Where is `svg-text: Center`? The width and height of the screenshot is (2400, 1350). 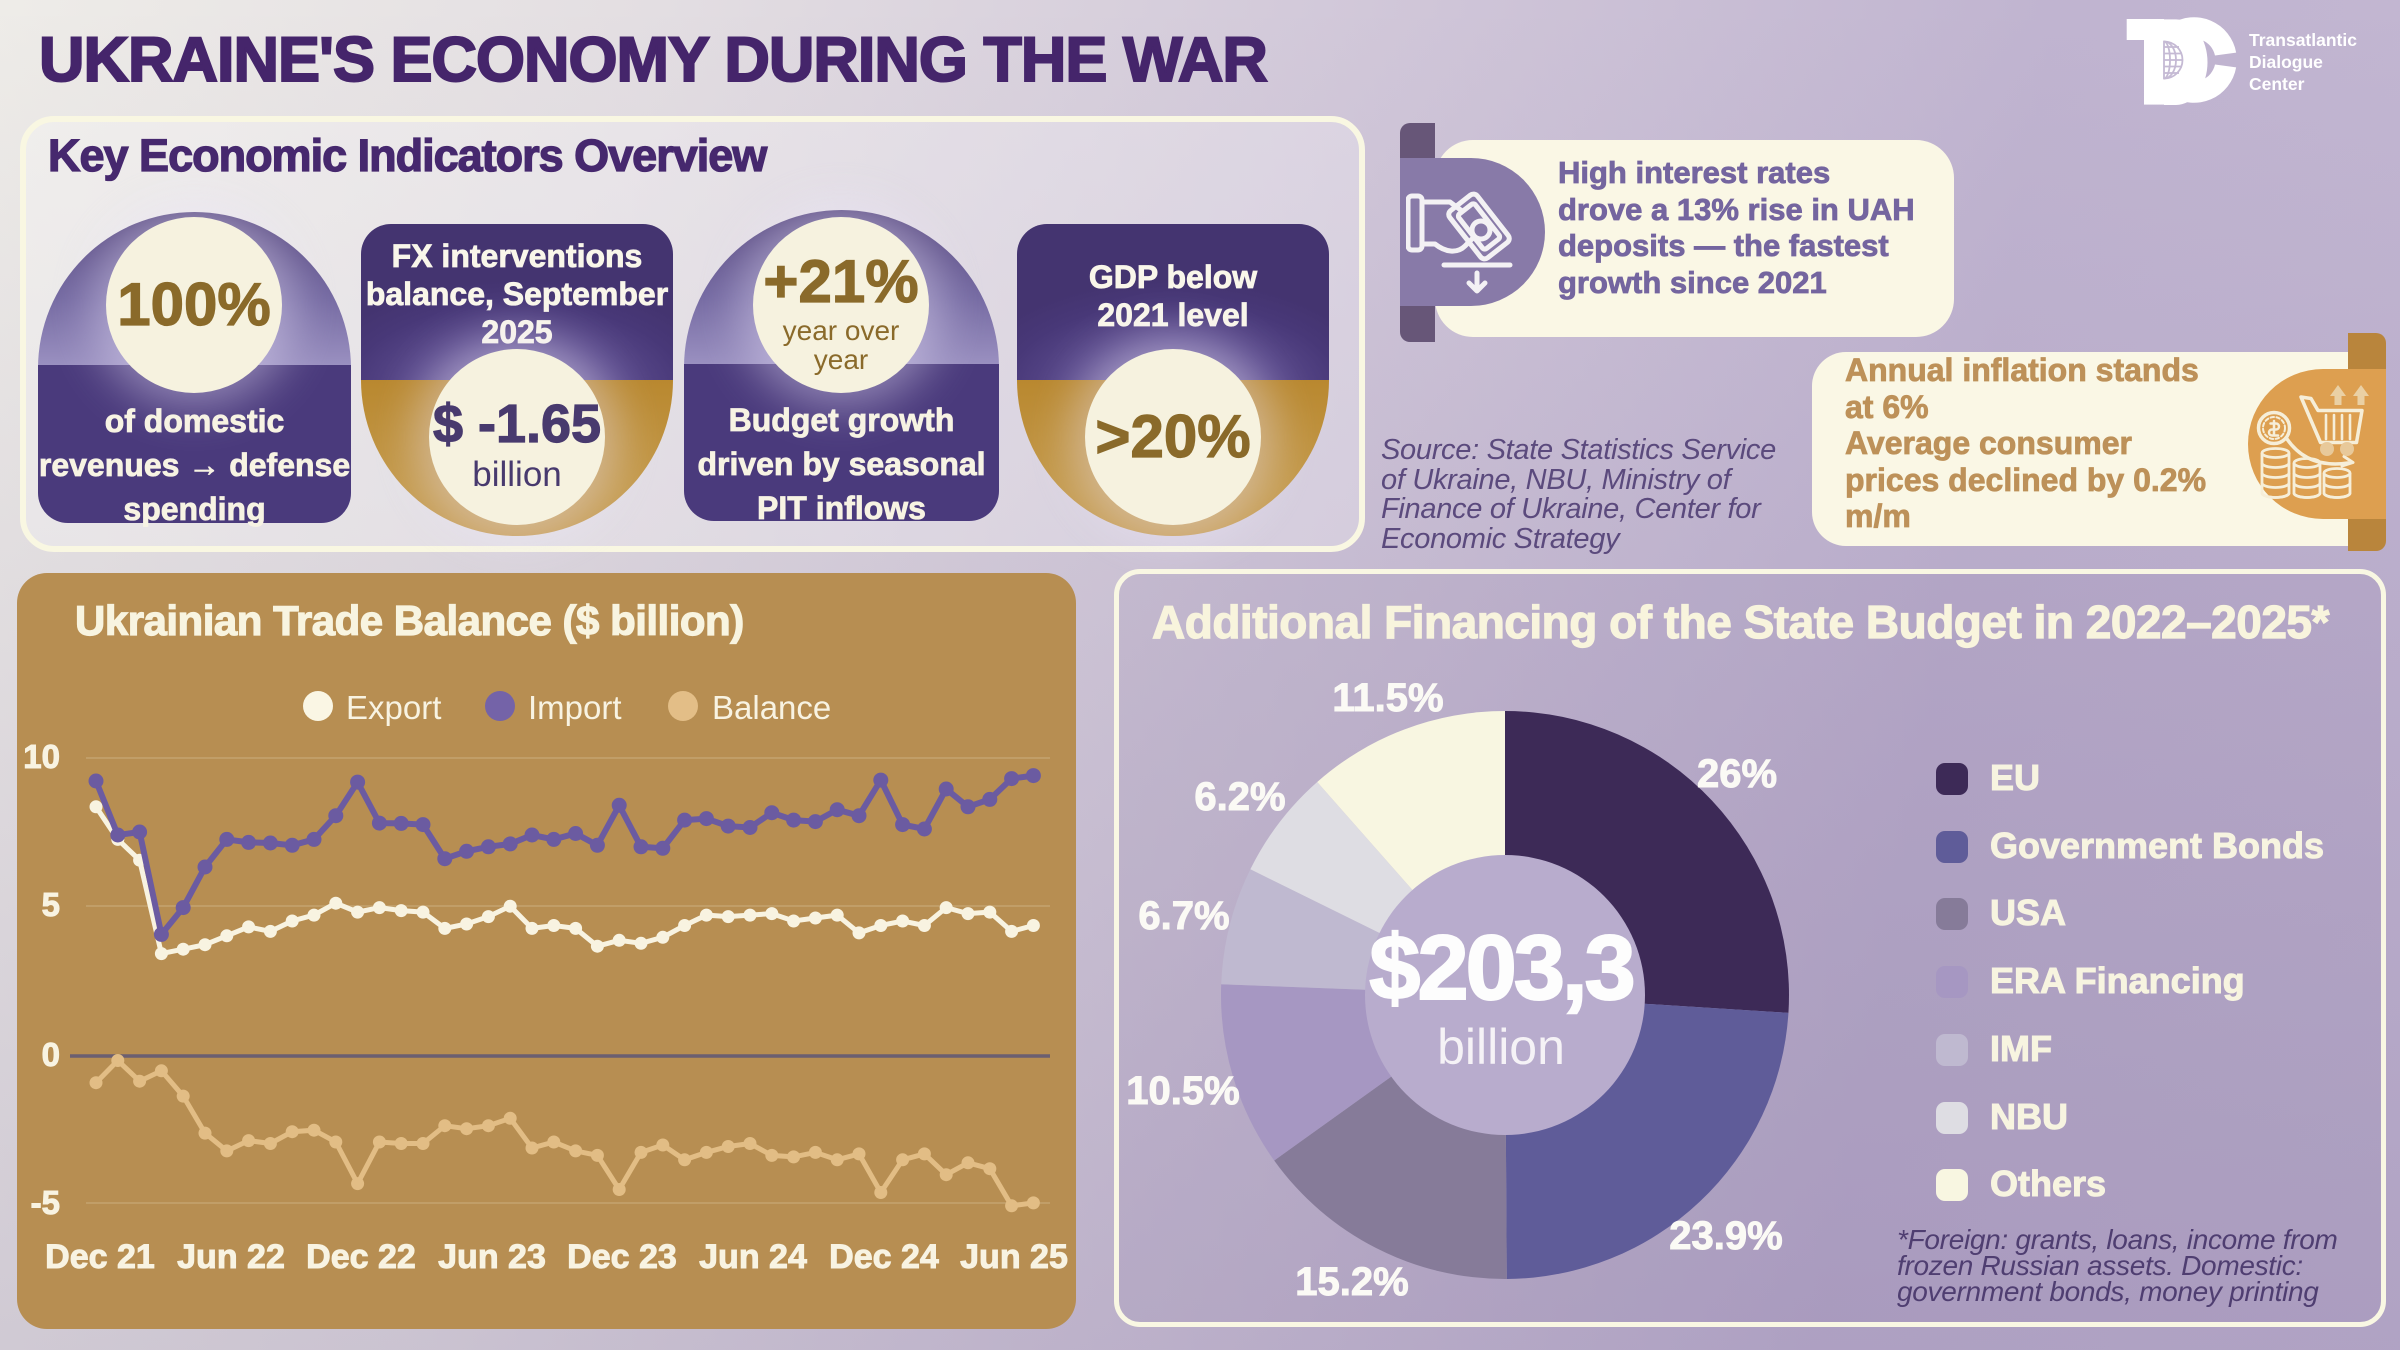
svg-text: Center is located at coordinates (2277, 84).